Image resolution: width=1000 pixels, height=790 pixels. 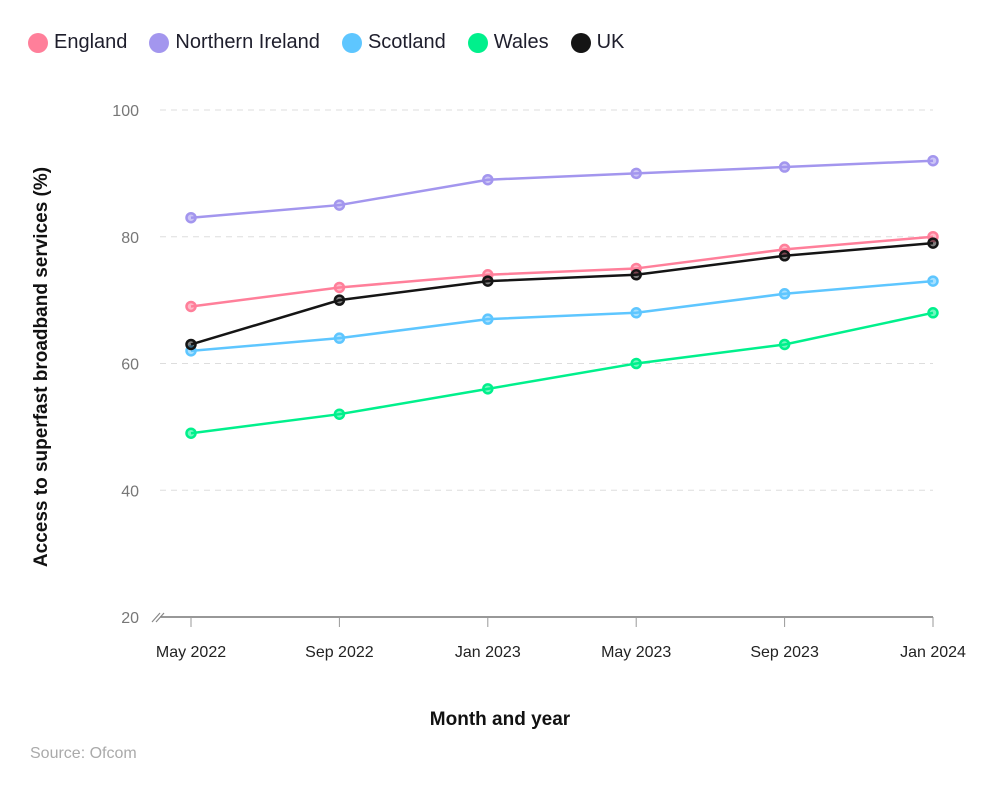 I want to click on legend: England Northern Ireland Scotland Wales UK, so click(x=326, y=42).